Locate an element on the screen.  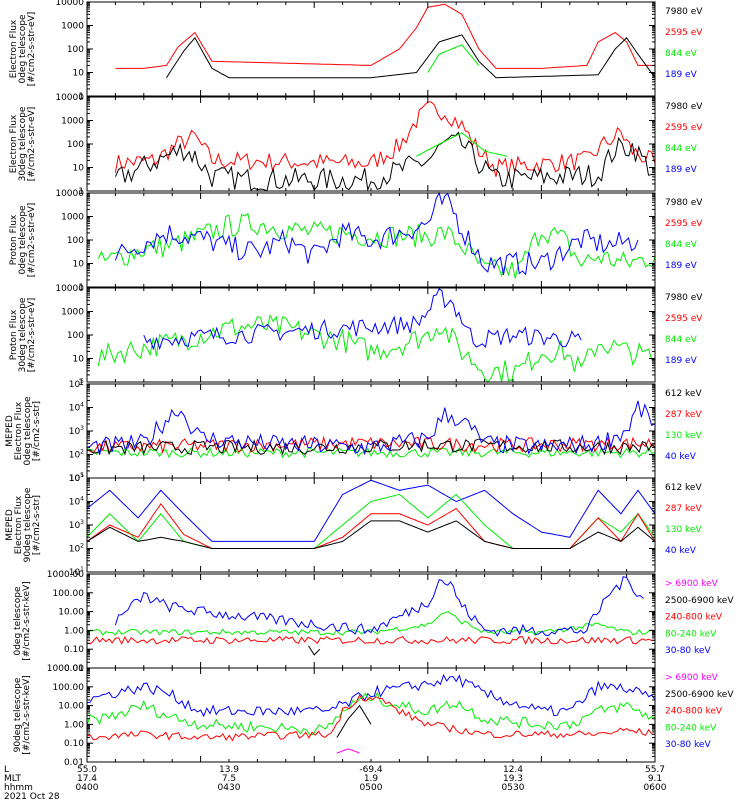
y-axis-label: Proton Flux is located at coordinates (14, 239).